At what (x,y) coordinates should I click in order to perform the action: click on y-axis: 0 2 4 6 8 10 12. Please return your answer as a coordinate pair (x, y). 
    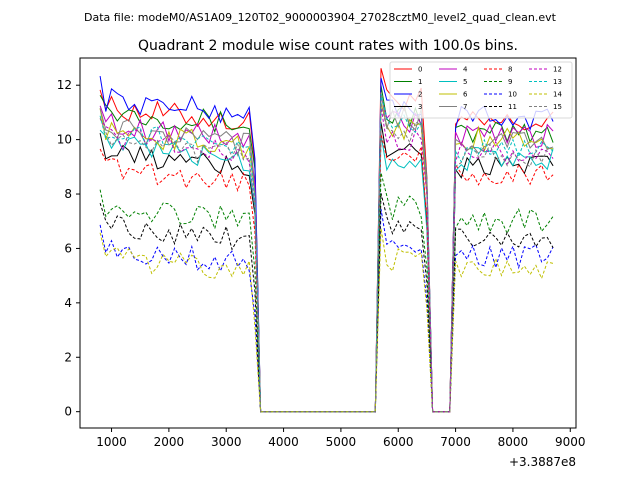
    Looking at the image, I should click on (68, 248).